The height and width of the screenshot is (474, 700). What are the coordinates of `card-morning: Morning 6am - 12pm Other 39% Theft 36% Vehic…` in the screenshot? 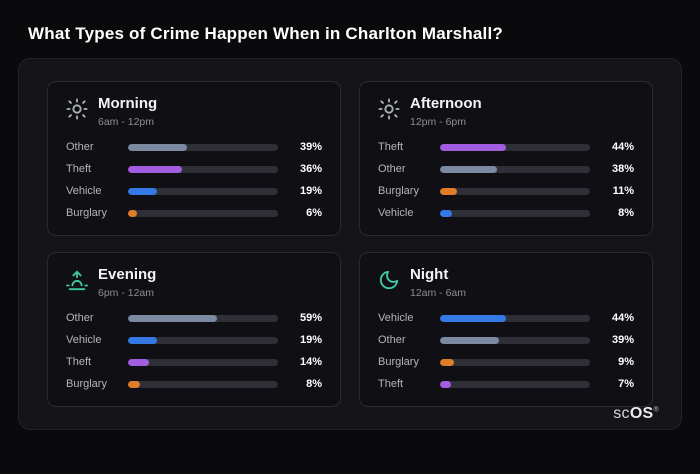 It's located at (194, 158).